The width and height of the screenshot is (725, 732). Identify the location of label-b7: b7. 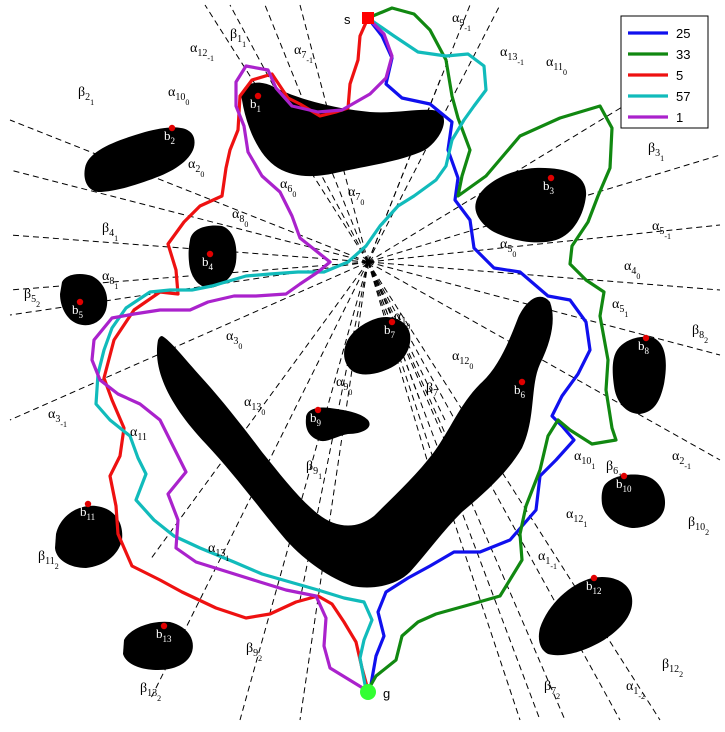
(390, 331).